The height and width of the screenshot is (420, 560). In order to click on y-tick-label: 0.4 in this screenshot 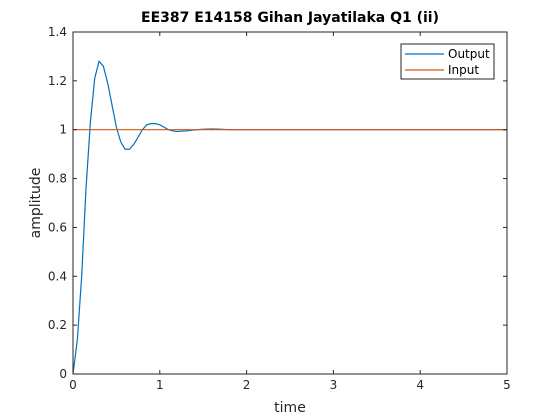, I will do `click(57, 276)`.